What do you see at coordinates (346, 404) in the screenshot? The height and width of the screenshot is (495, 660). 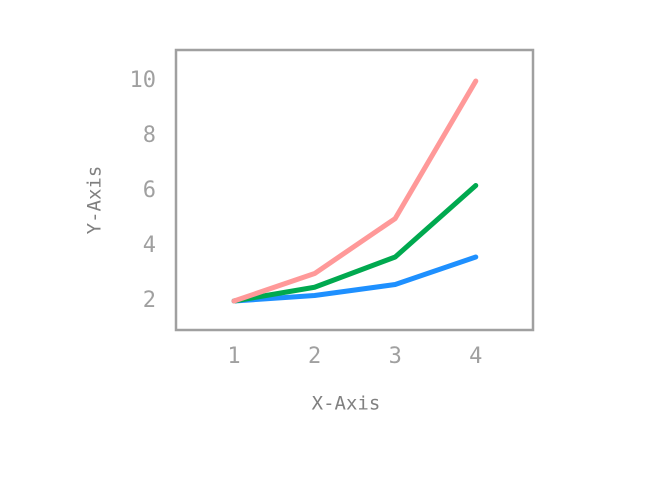 I see `x-axis-label: X-Axis` at bounding box center [346, 404].